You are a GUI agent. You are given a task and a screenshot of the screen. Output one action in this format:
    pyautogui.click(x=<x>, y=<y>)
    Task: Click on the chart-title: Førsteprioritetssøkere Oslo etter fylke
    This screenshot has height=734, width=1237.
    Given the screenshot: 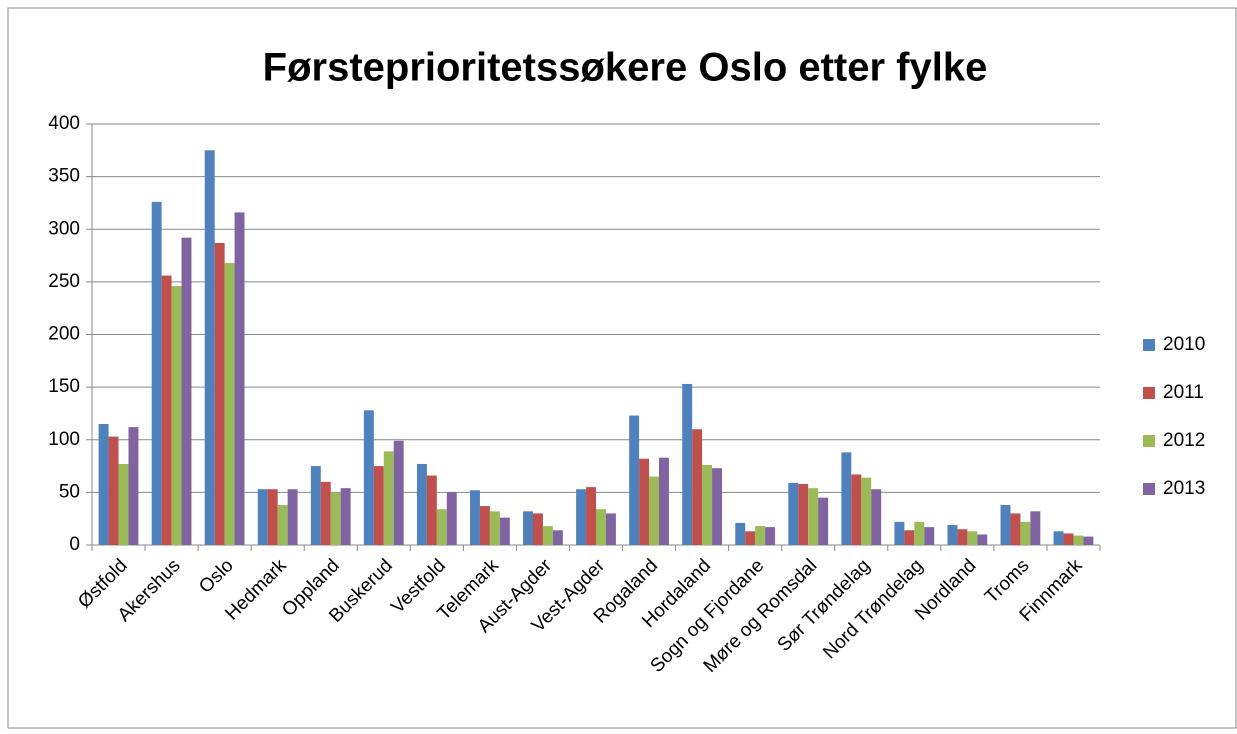 What is the action you would take?
    pyautogui.click(x=625, y=68)
    